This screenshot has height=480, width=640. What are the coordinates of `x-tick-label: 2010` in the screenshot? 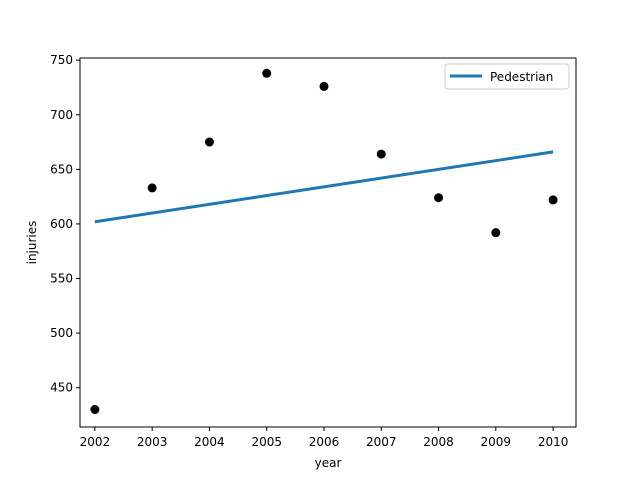 It's located at (553, 442).